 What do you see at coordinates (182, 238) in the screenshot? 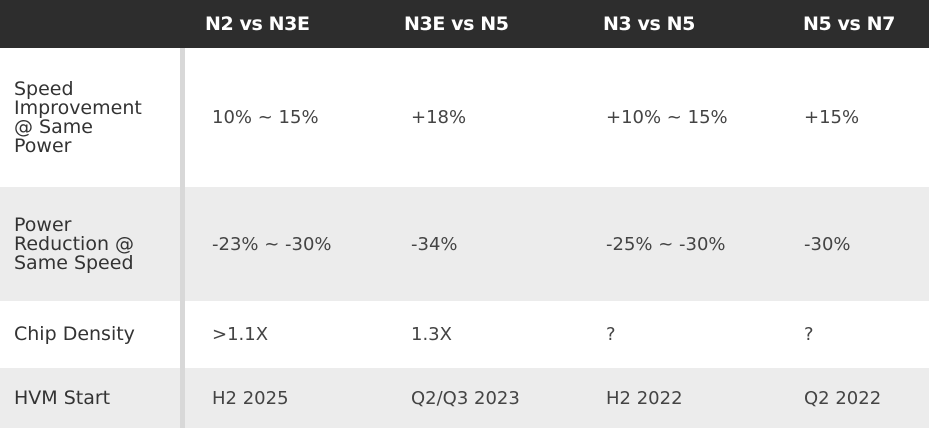
I see `column-divider` at bounding box center [182, 238].